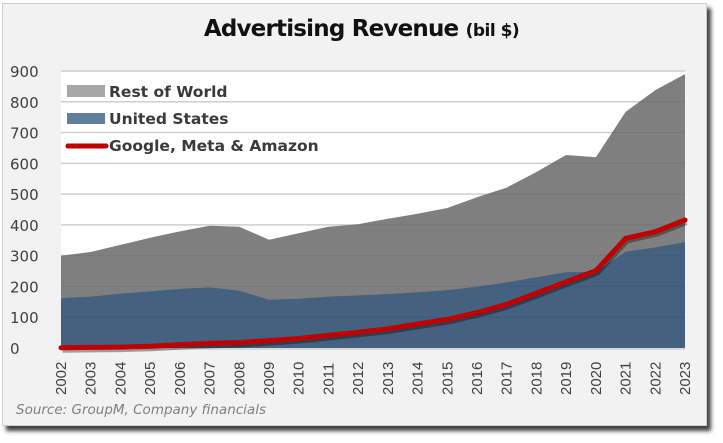 The height and width of the screenshot is (443, 723). I want to click on x-tick-label: 2011, so click(328, 379).